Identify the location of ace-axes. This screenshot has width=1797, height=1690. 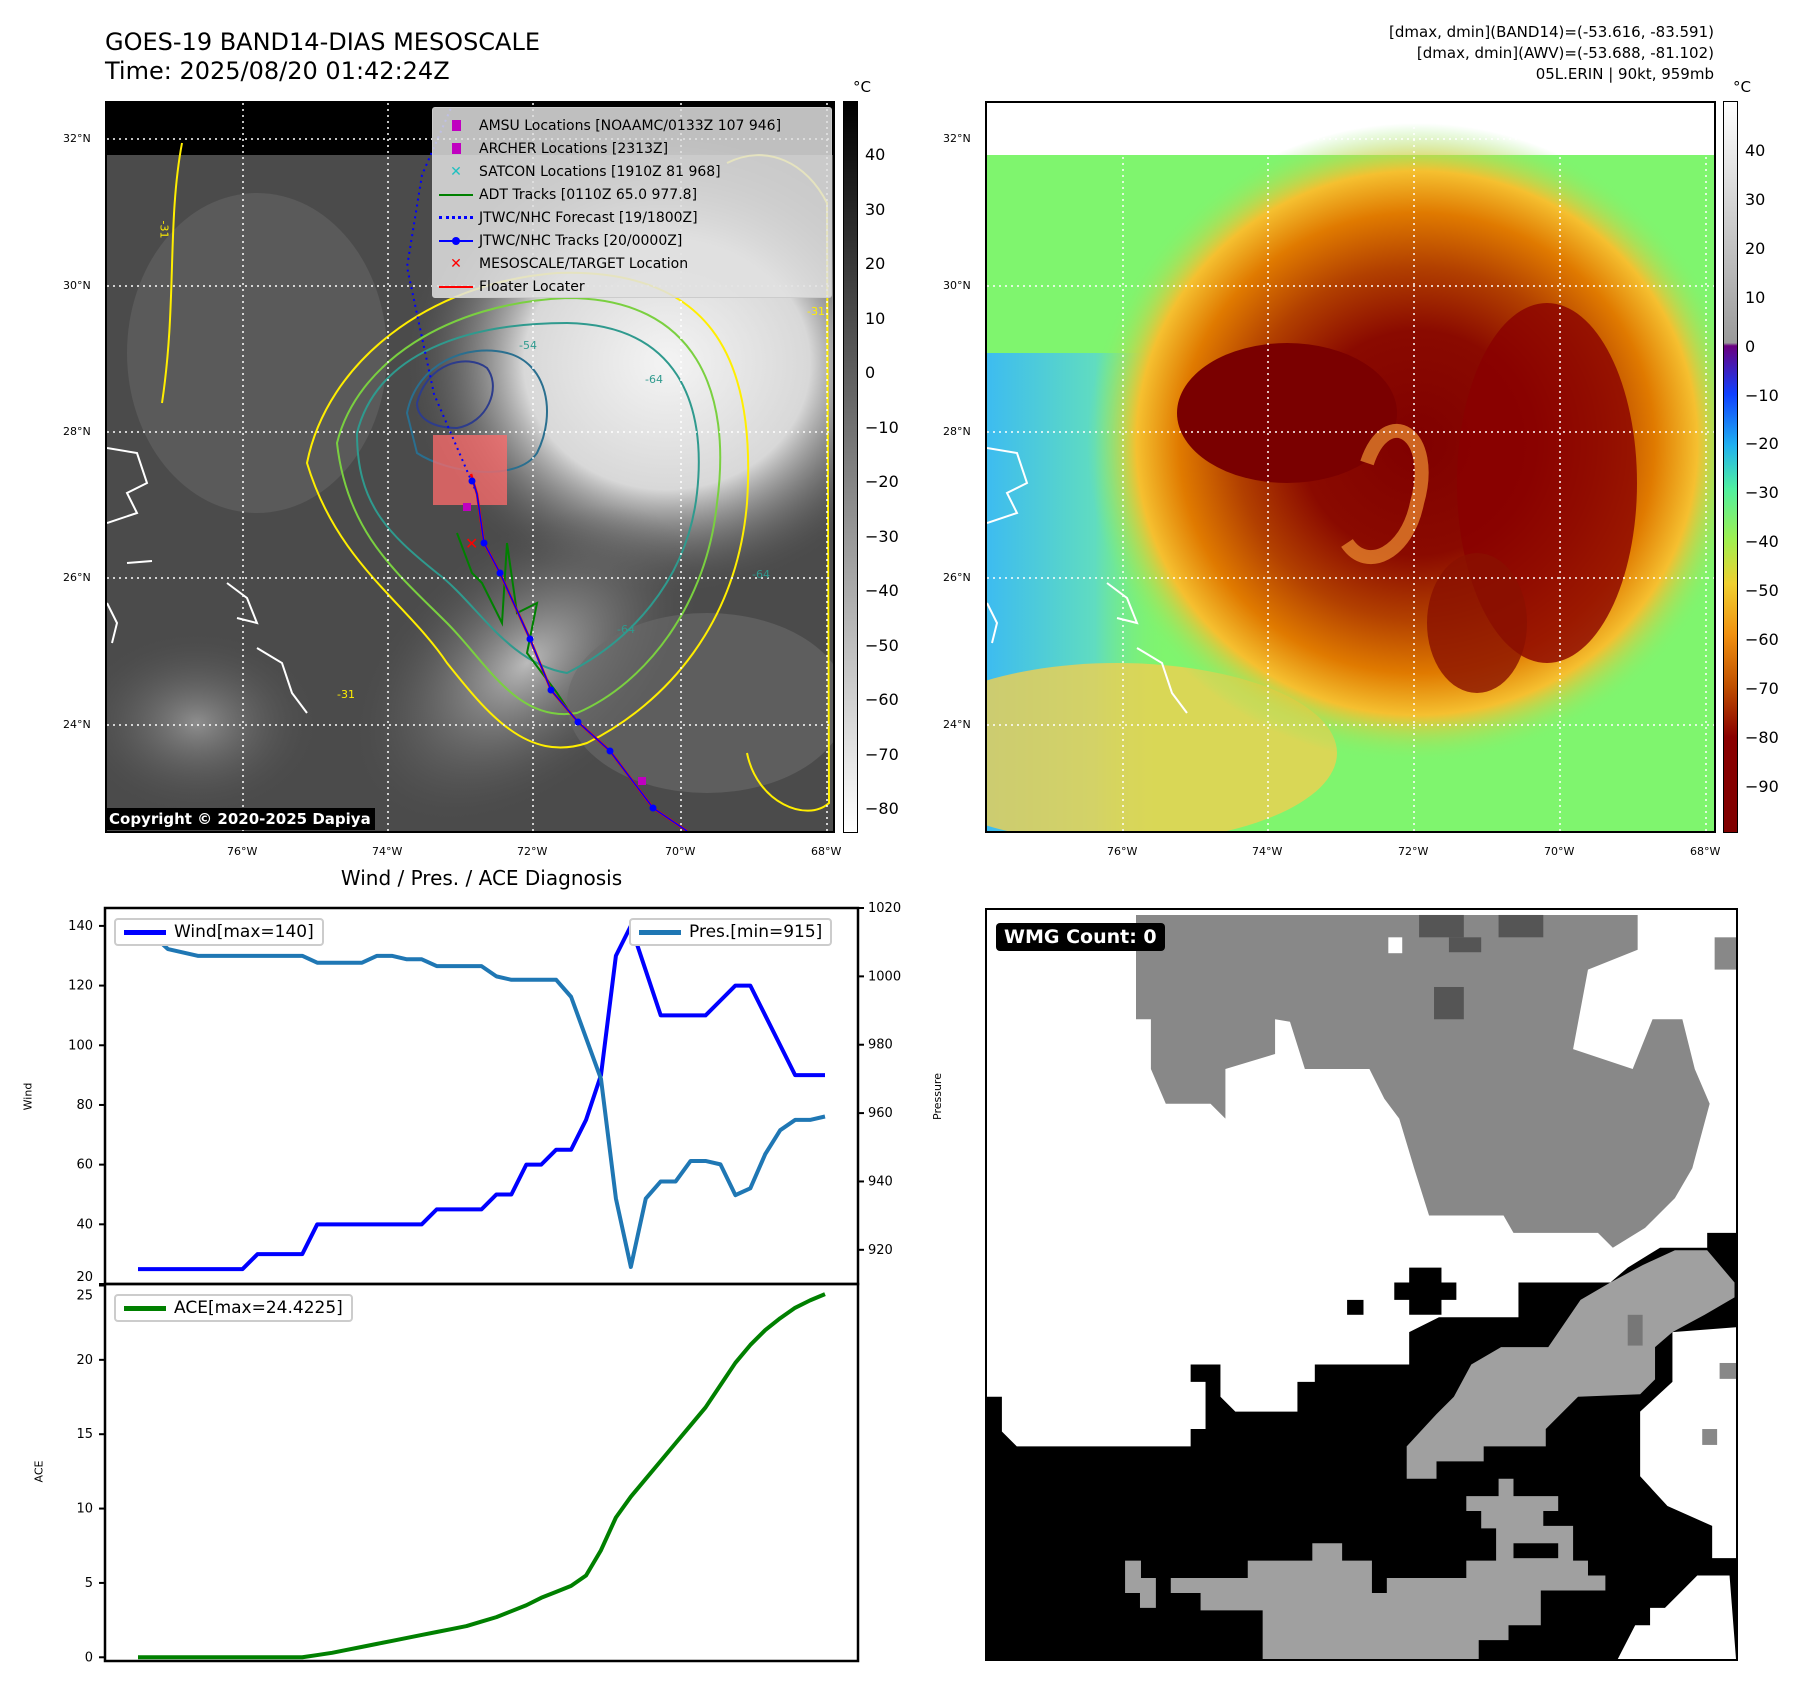
(481, 1472).